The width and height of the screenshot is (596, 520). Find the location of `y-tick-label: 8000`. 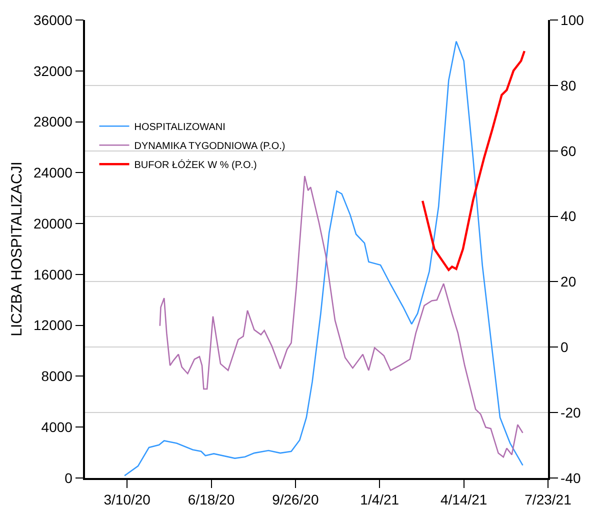

y-tick-label: 8000 is located at coordinates (57, 376).